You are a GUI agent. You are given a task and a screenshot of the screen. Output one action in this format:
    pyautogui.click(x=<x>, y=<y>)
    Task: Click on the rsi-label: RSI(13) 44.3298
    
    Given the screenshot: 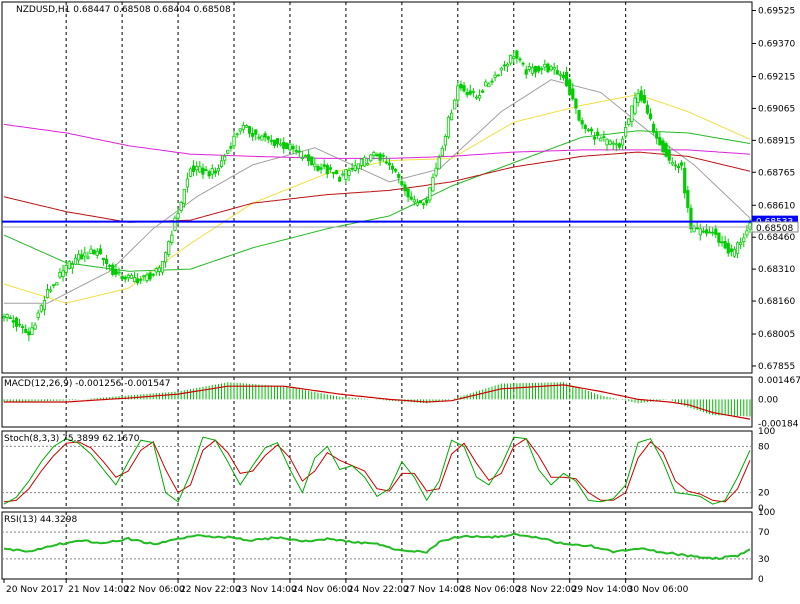 What is the action you would take?
    pyautogui.click(x=40, y=520)
    